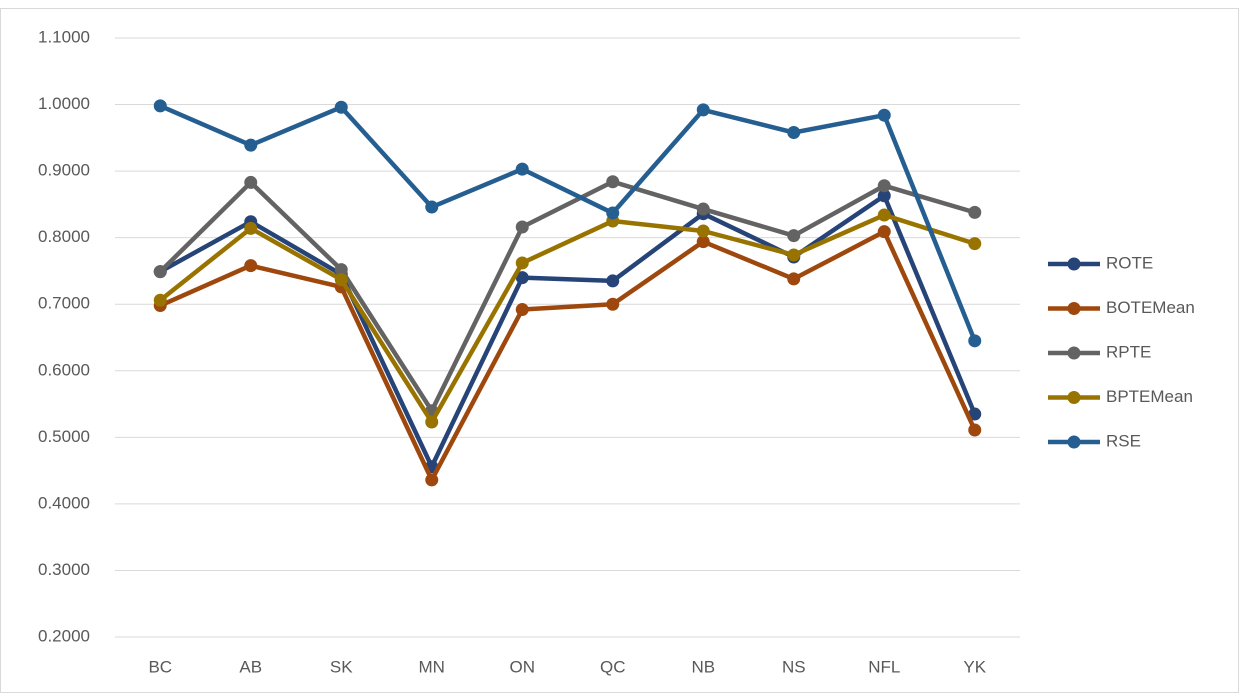  What do you see at coordinates (432, 666) in the screenshot?
I see `x-tick-label: MN` at bounding box center [432, 666].